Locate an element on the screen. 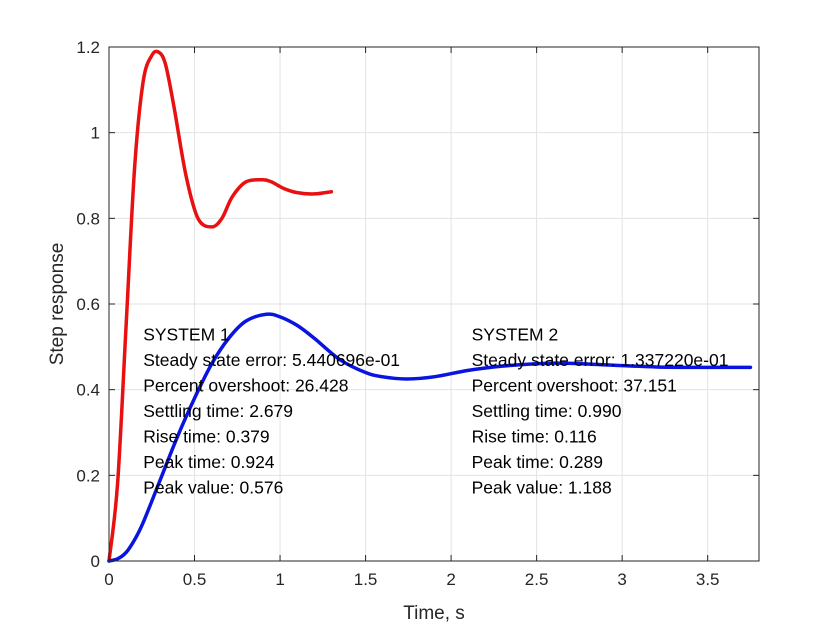 The image size is (840, 630). x-tick-label: 1.5 is located at coordinates (366, 579).